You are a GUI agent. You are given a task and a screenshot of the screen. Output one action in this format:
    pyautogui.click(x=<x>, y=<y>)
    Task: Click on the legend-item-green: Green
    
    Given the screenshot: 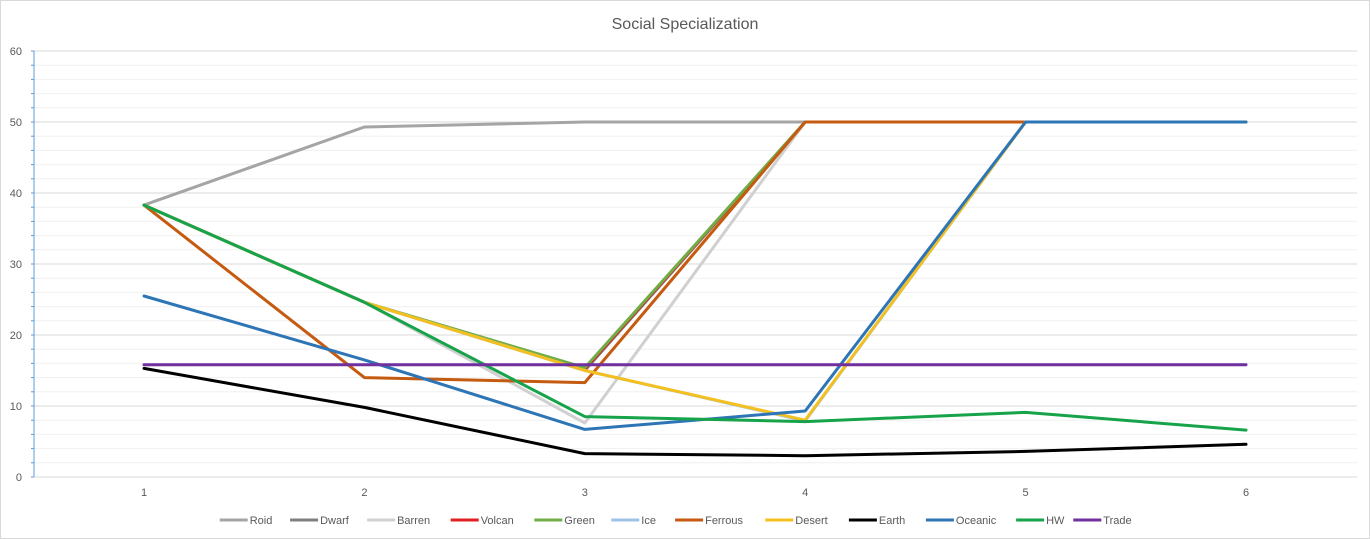 What is the action you would take?
    pyautogui.click(x=564, y=521)
    